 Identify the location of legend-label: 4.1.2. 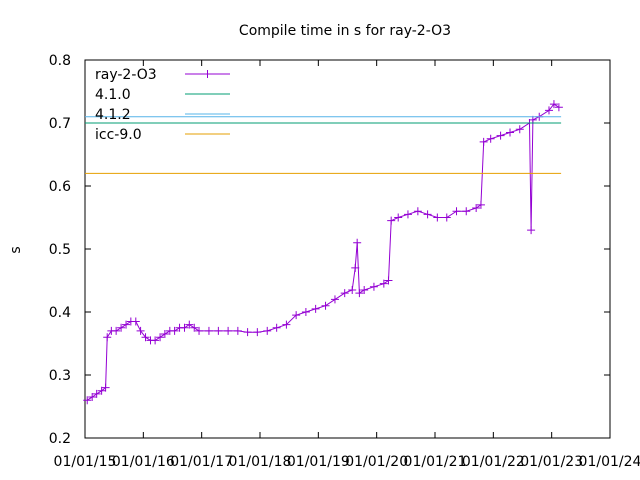
(113, 115).